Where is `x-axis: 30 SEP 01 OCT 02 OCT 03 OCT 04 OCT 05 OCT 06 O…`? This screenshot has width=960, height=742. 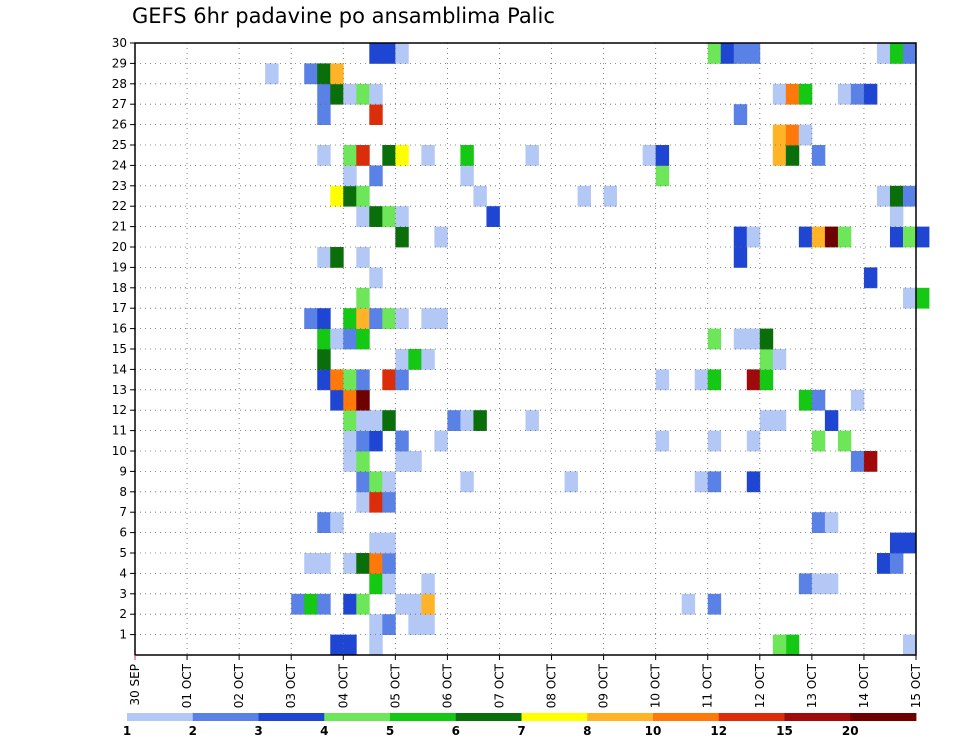 x-axis: 30 SEP 01 OCT 02 OCT 03 OCT 04 OCT 05 OCT 06 O… is located at coordinates (525, 681).